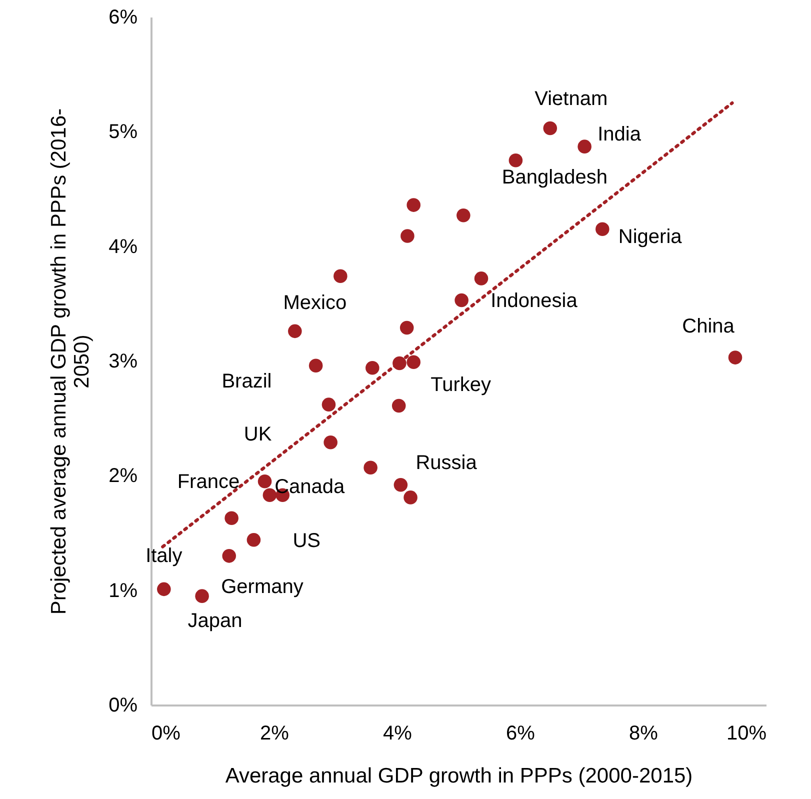  What do you see at coordinates (275, 733) in the screenshot?
I see `x-tick-label: 2%` at bounding box center [275, 733].